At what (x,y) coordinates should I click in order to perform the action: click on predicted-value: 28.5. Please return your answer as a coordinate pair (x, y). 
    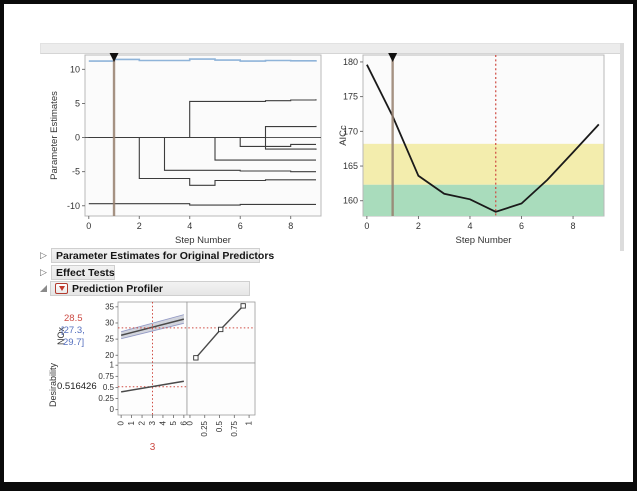
    Looking at the image, I should click on (73, 318).